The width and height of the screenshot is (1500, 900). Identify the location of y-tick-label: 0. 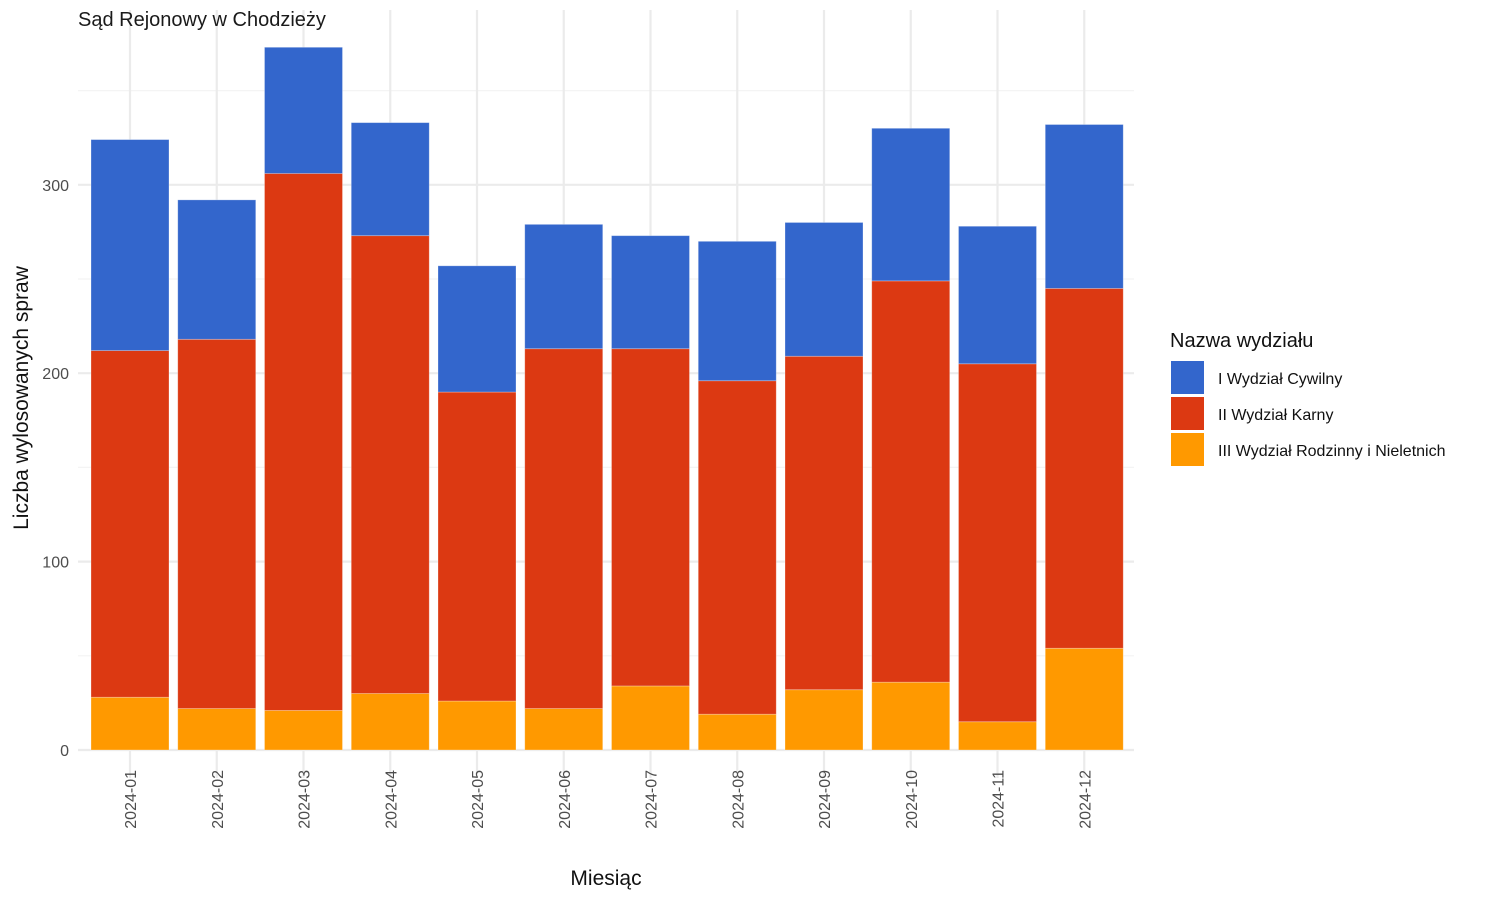
(64, 751).